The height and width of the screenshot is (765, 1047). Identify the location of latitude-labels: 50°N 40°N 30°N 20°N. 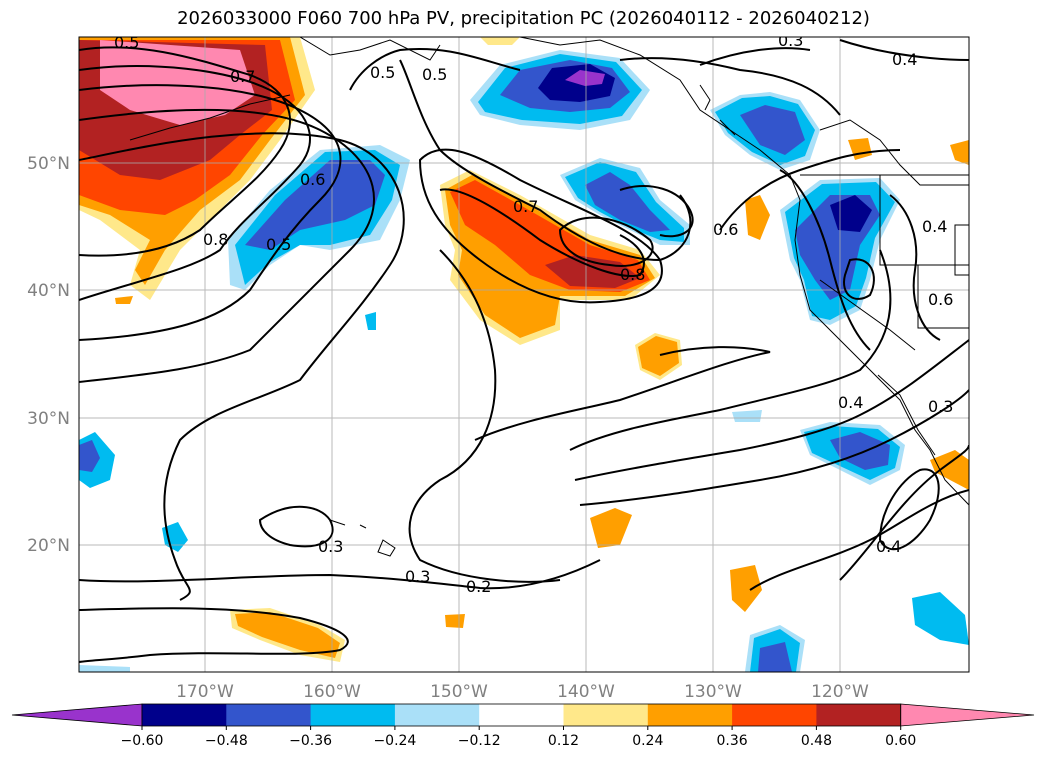
(48, 355).